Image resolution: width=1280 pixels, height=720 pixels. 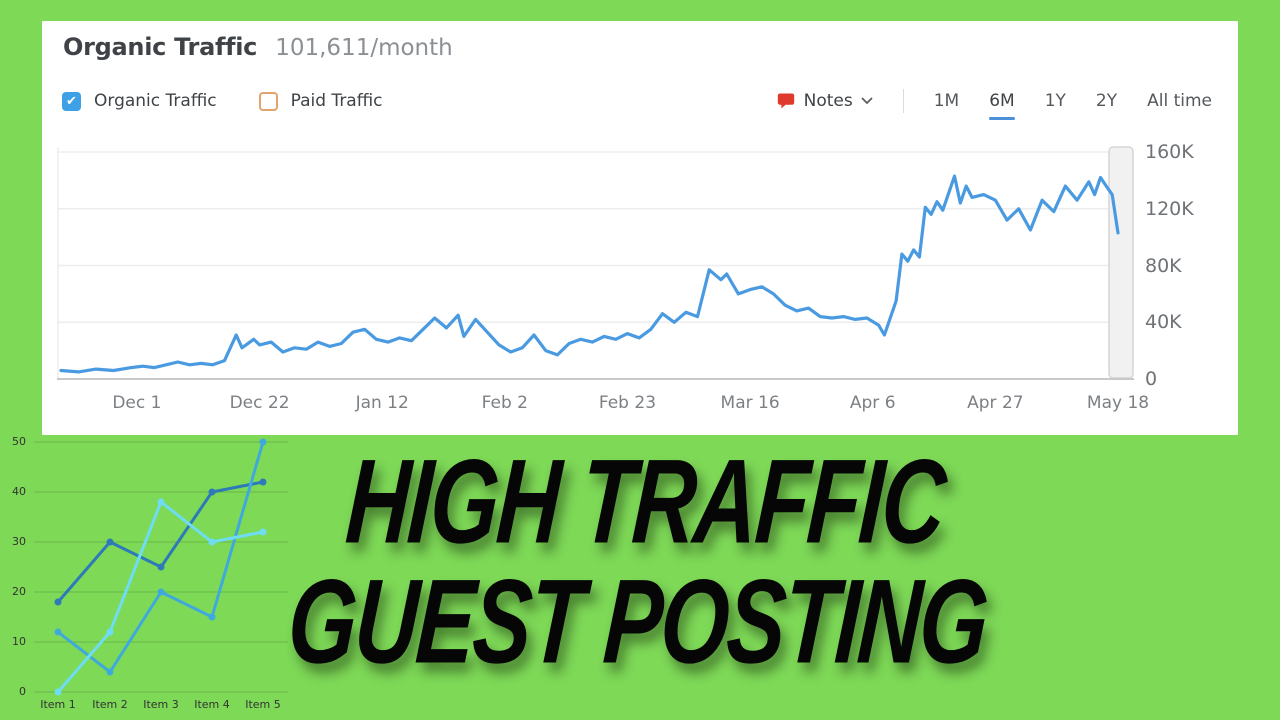 I want to click on chart-right-scrub-handle, so click(x=1121, y=262).